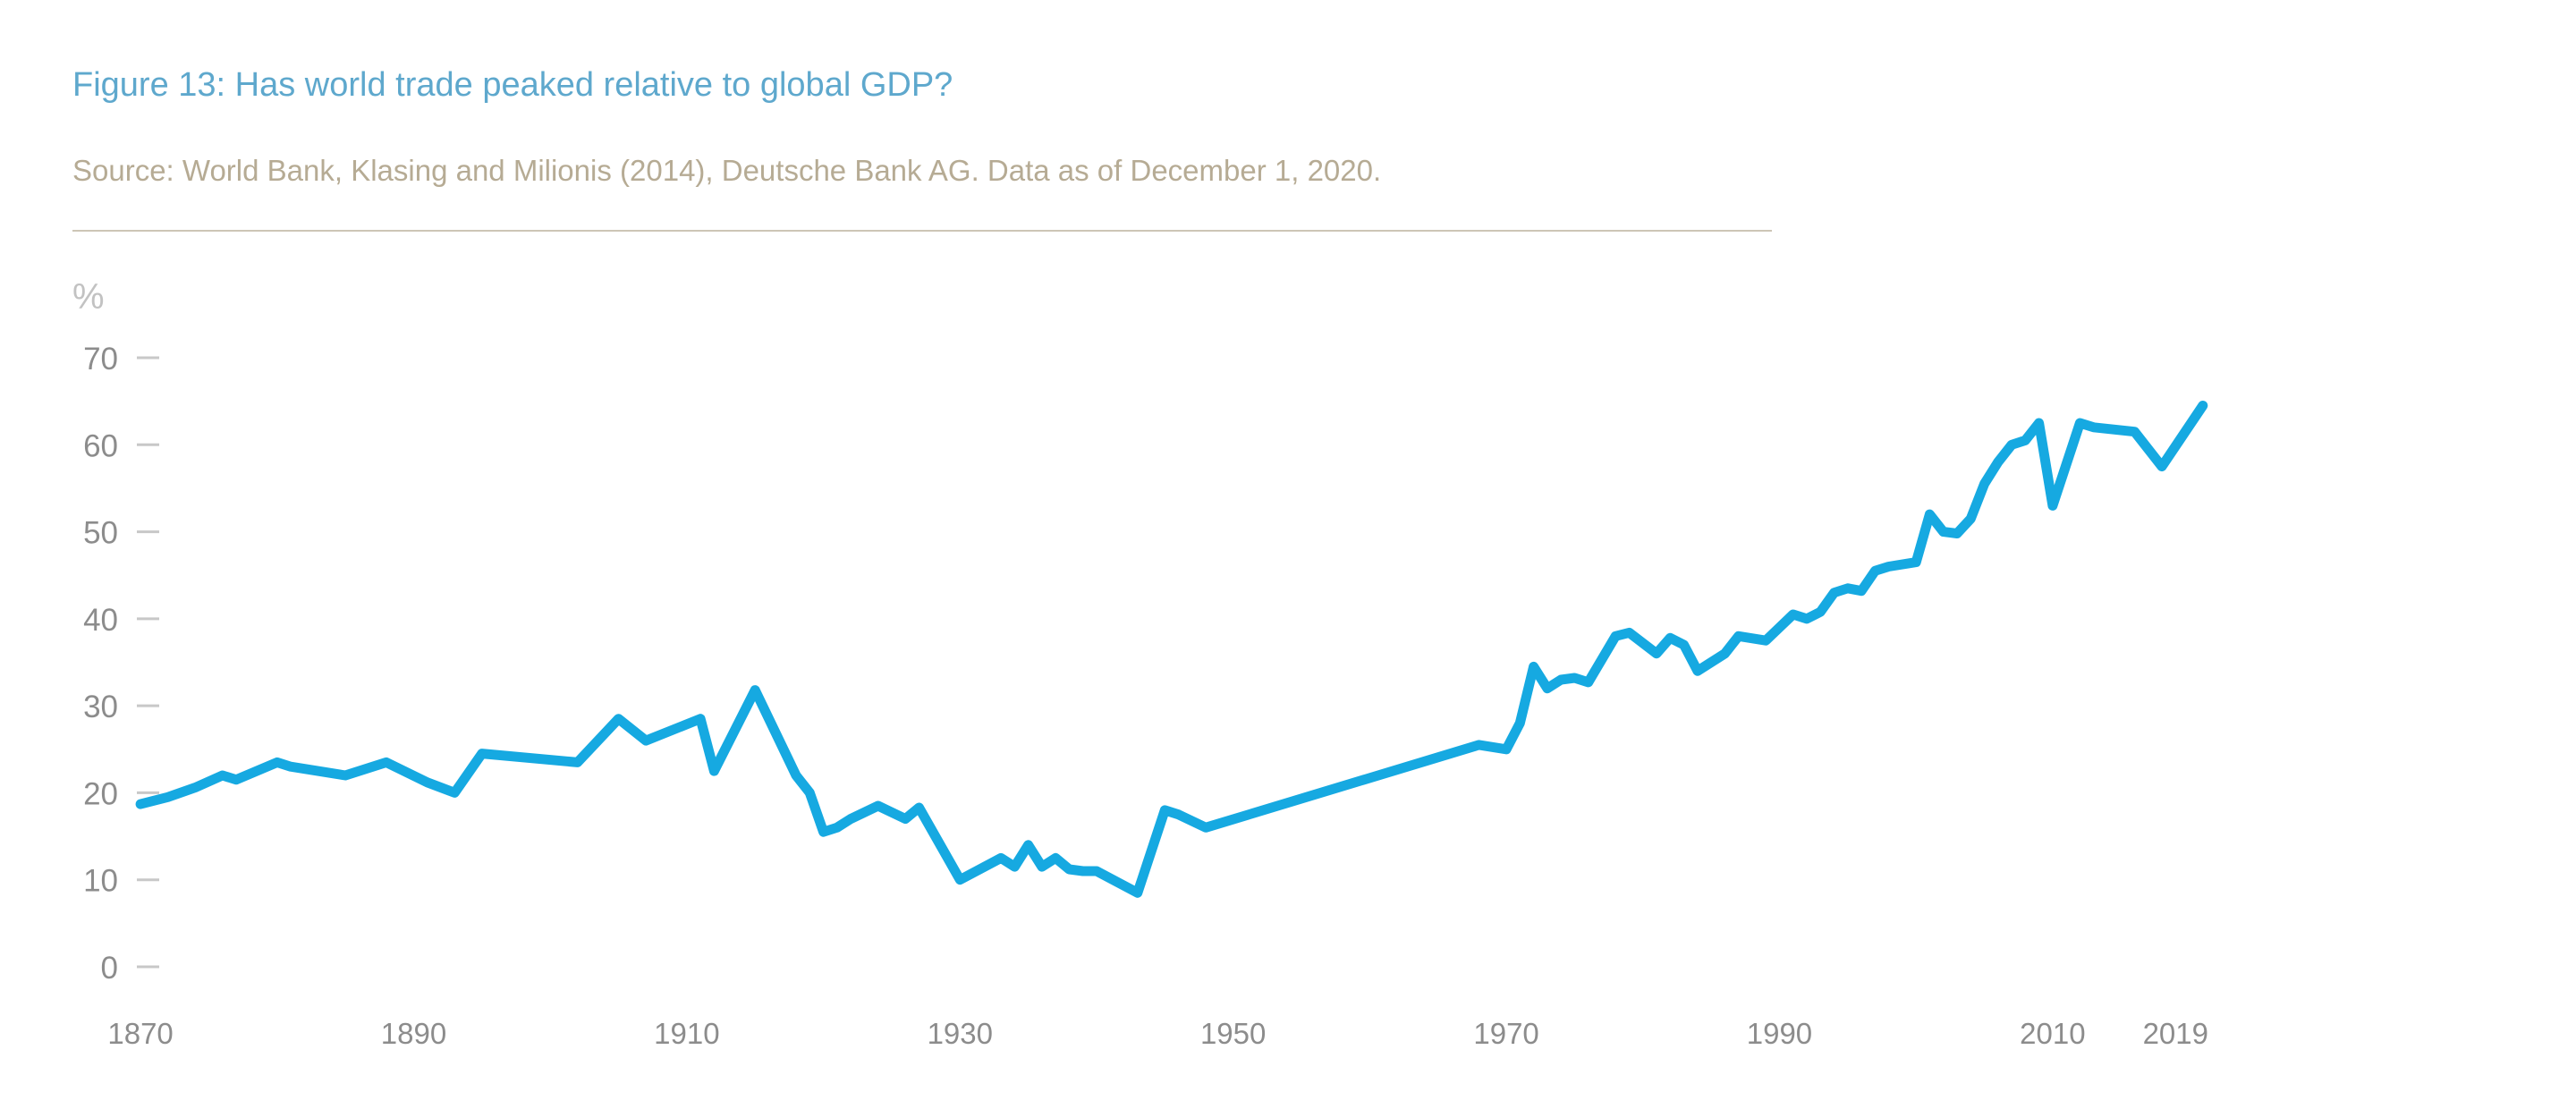 Image resolution: width=2576 pixels, height=1109 pixels. Describe the element at coordinates (100, 533) in the screenshot. I see `y-tick-label: 50` at that location.